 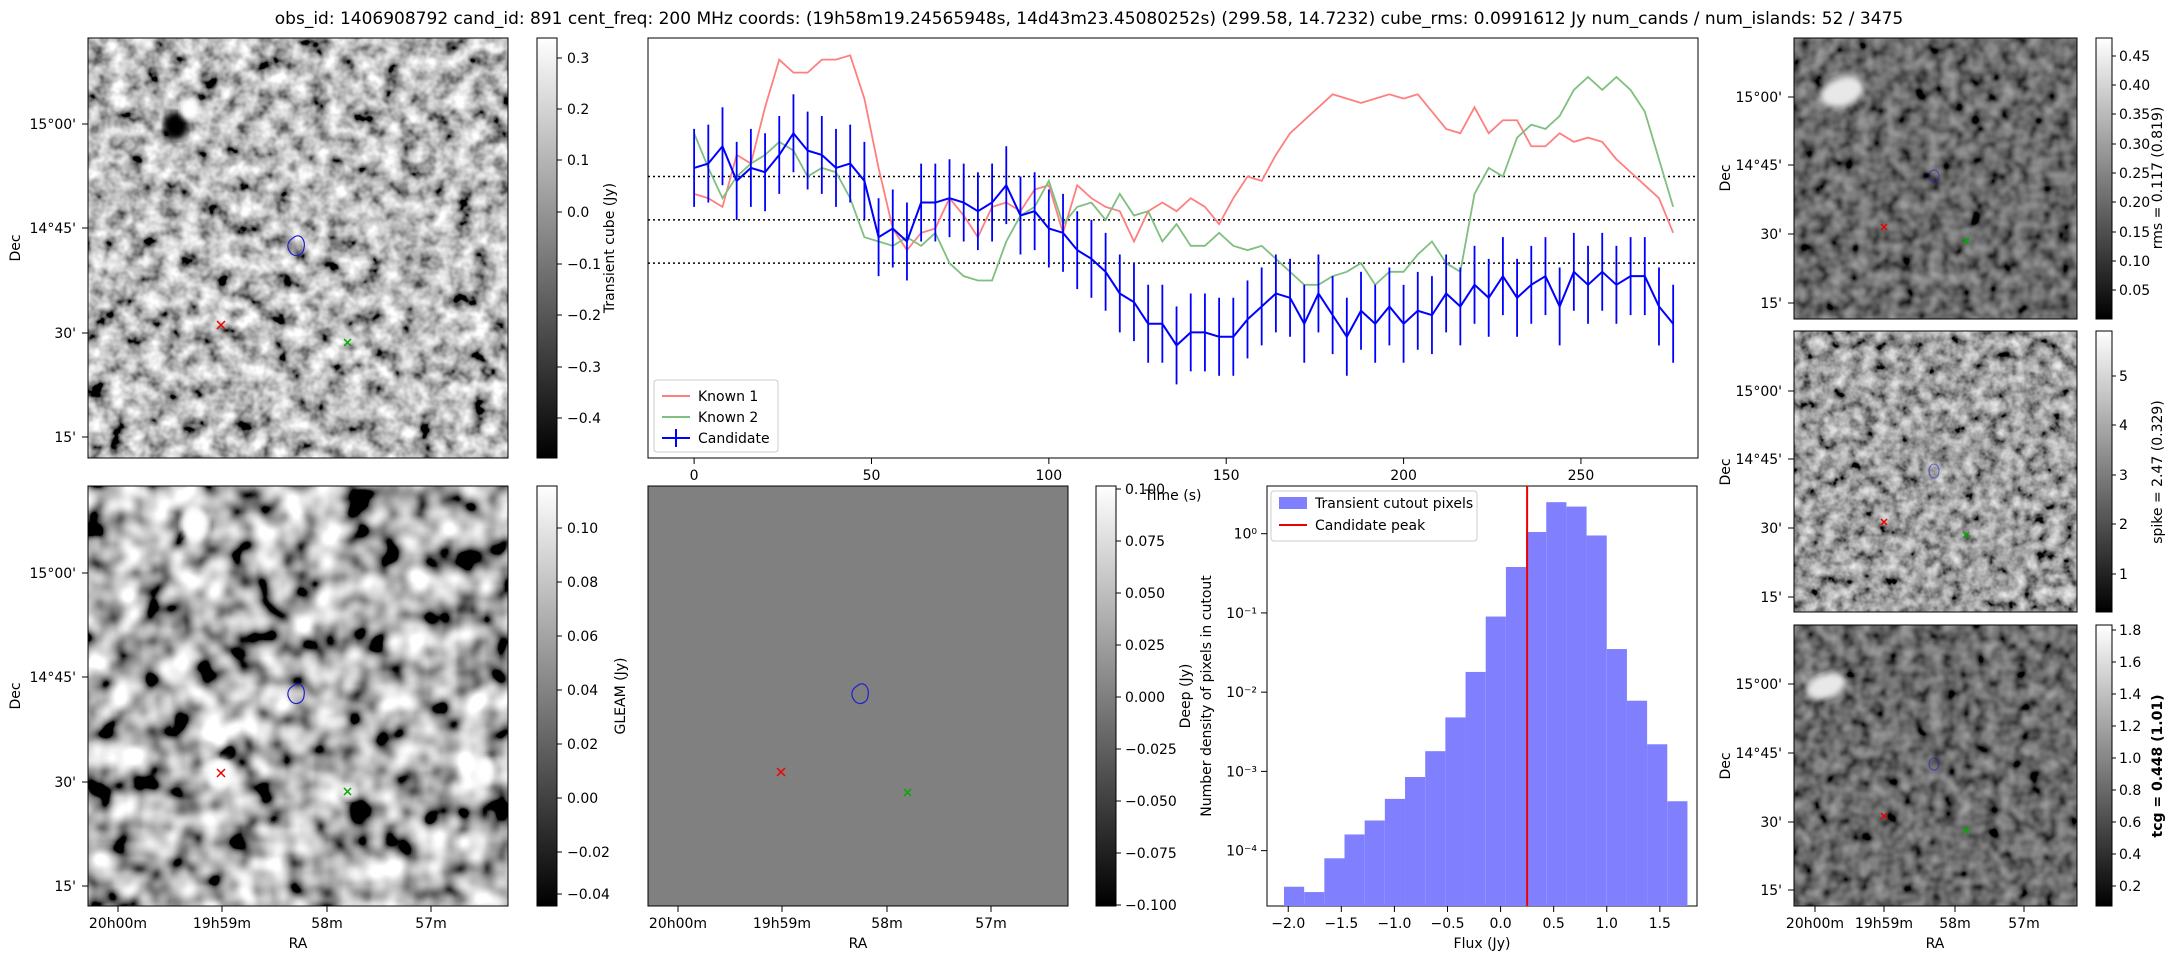 What do you see at coordinates (190, 108) in the screenshot?
I see `transient-bright-blob` at bounding box center [190, 108].